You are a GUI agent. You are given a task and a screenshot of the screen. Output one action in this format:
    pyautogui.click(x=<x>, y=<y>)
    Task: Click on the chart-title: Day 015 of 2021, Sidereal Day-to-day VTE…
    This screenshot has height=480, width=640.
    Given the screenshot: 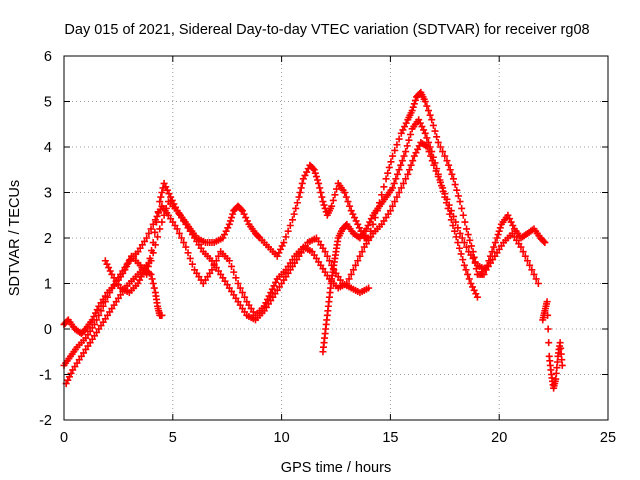 What is the action you would take?
    pyautogui.click(x=326, y=30)
    